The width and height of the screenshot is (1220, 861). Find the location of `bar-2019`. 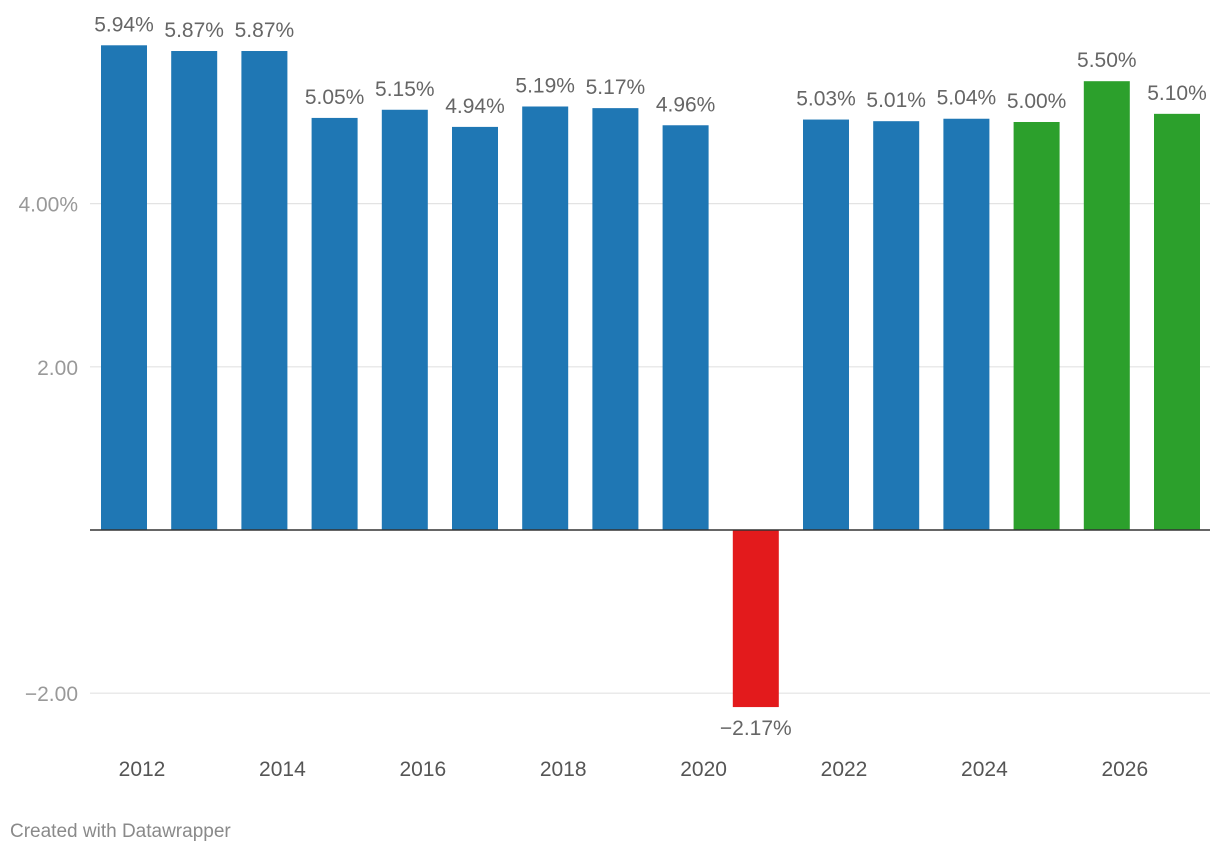

bar-2019 is located at coordinates (615, 319).